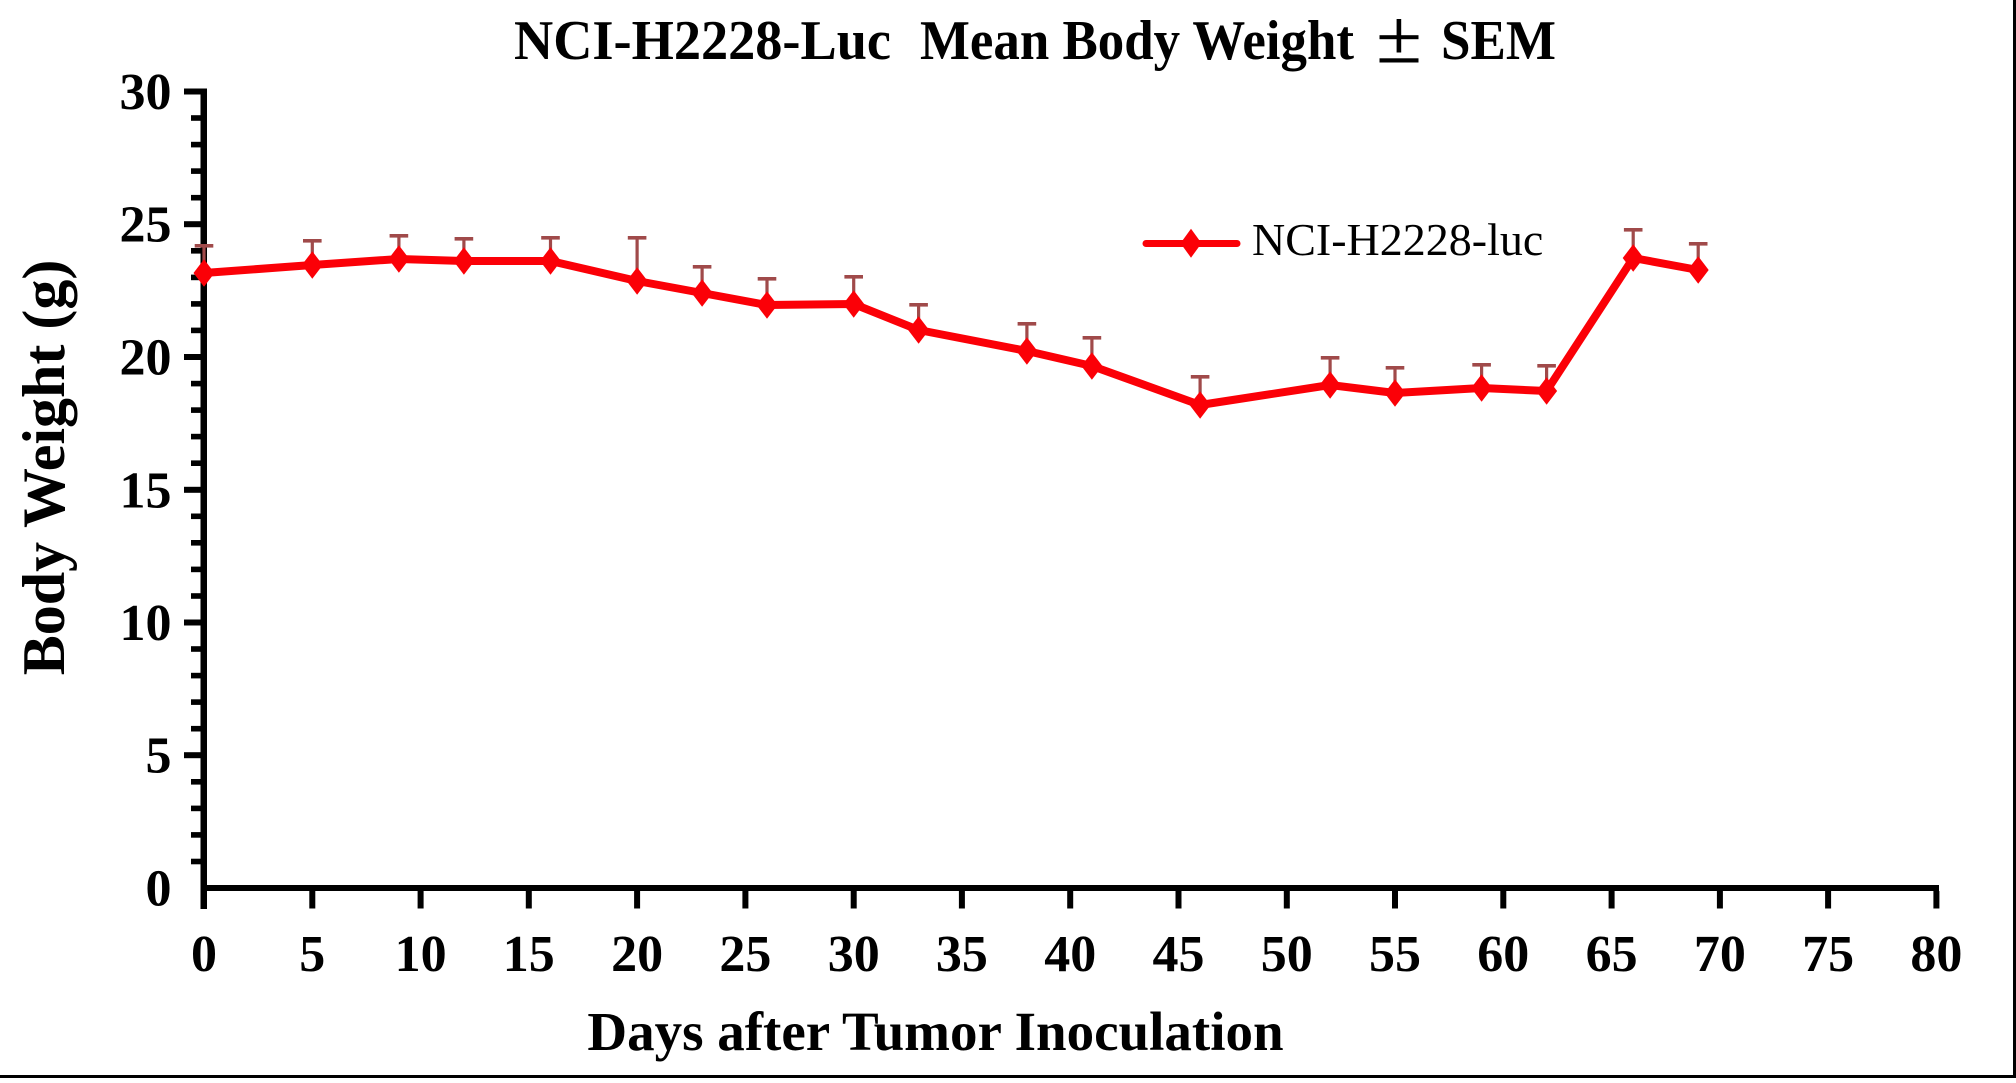 The width and height of the screenshot is (2016, 1083). Describe the element at coordinates (1179, 954) in the screenshot. I see `svg-text: 45` at that location.